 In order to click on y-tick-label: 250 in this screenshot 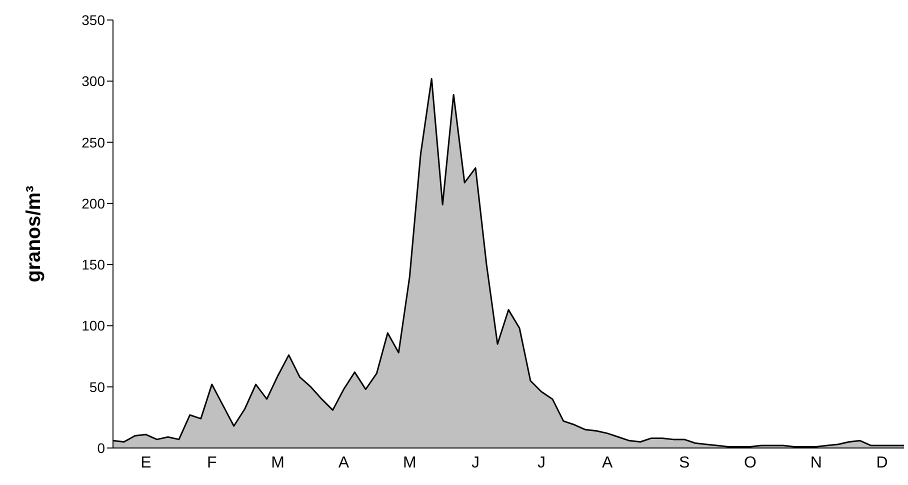, I will do `click(94, 142)`.